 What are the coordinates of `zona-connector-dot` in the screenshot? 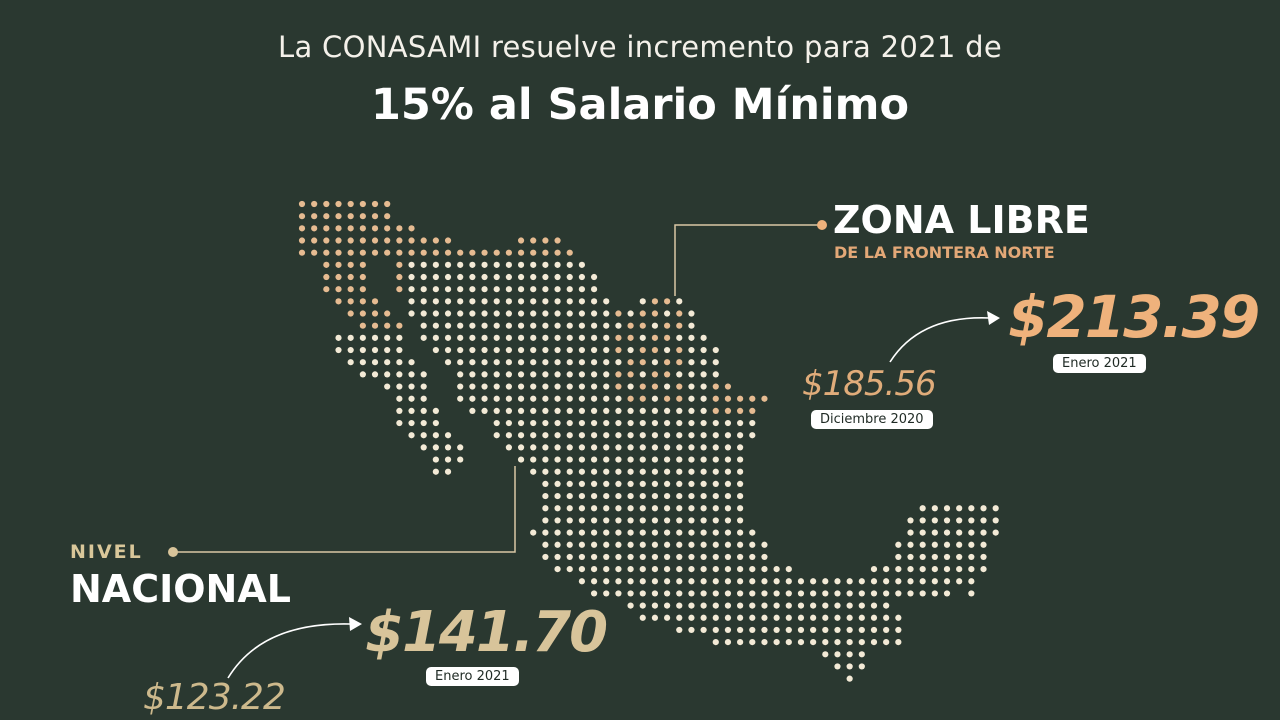 It's located at (822, 225).